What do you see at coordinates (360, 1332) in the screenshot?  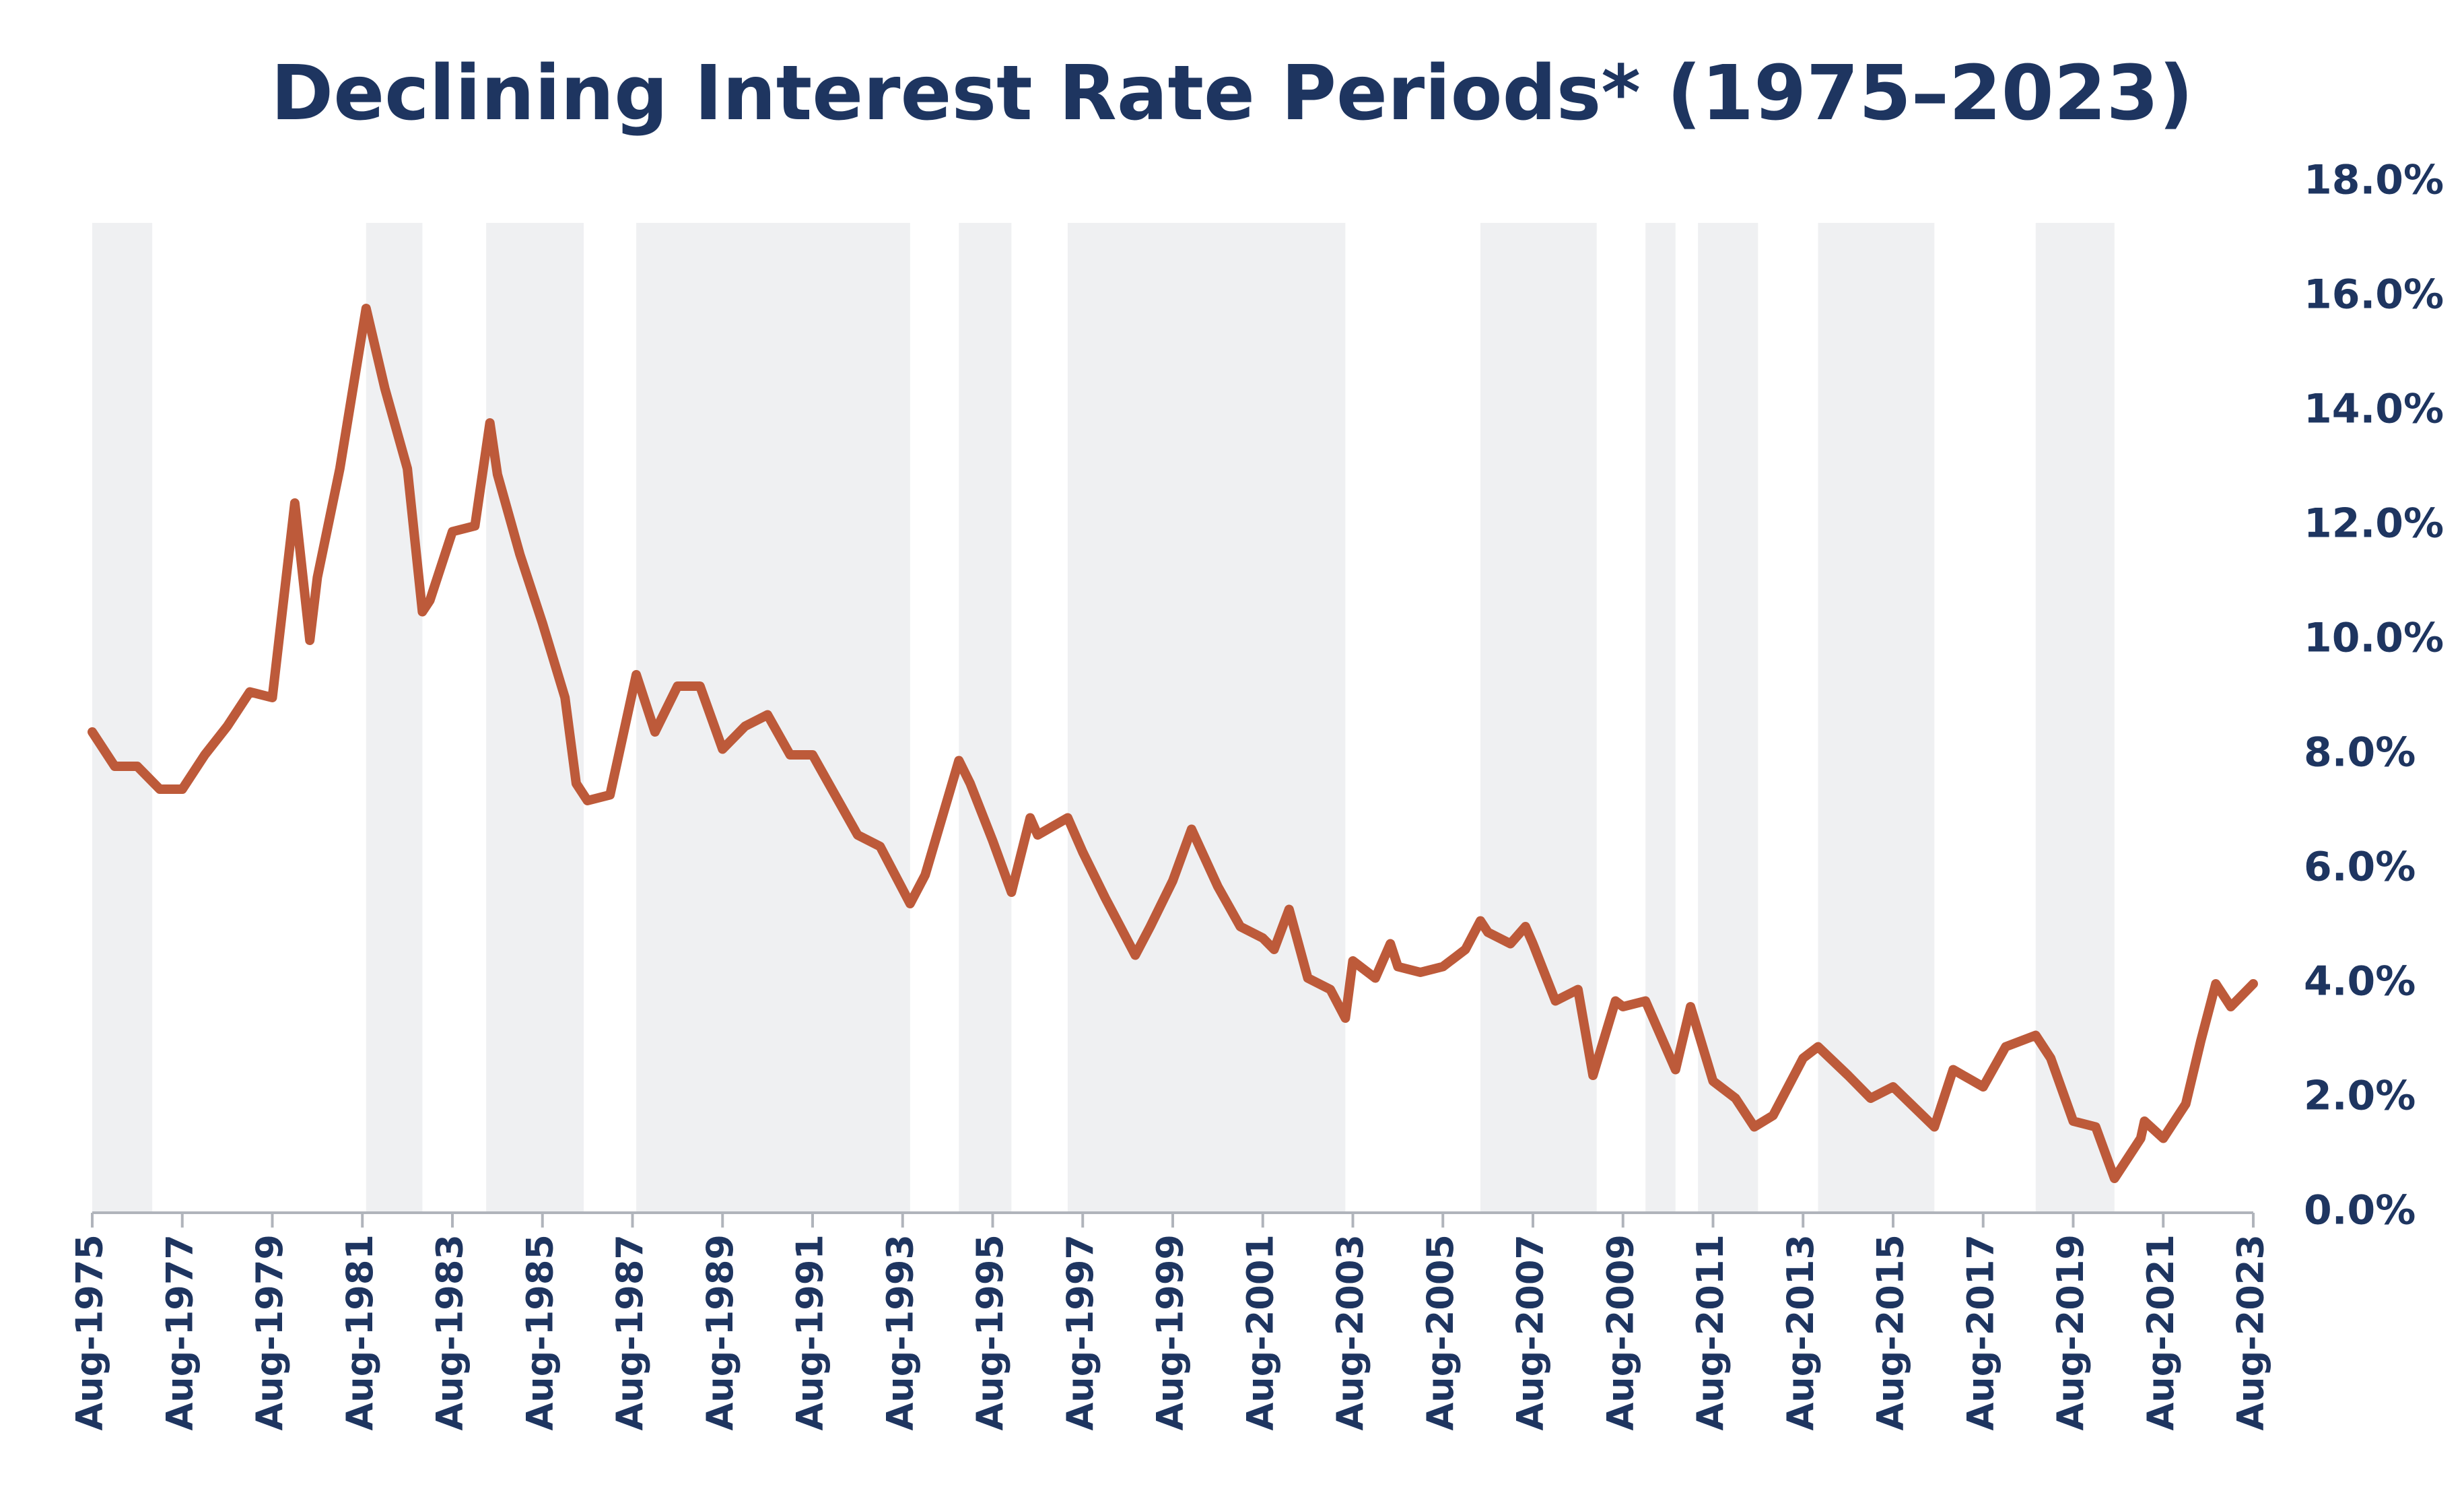 I see `x-tick-label: Aug-1981` at bounding box center [360, 1332].